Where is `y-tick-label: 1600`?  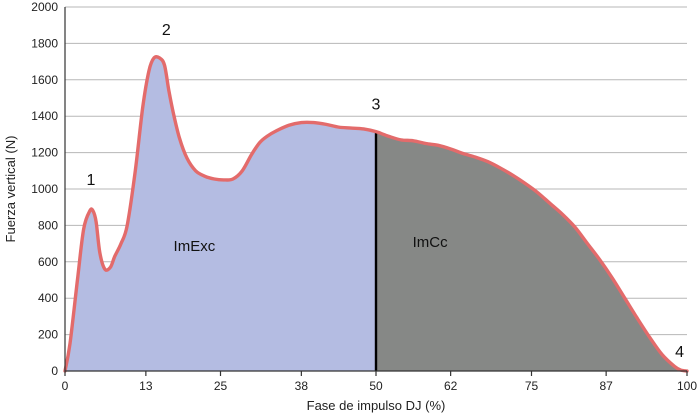 y-tick-label: 1600 is located at coordinates (44, 80).